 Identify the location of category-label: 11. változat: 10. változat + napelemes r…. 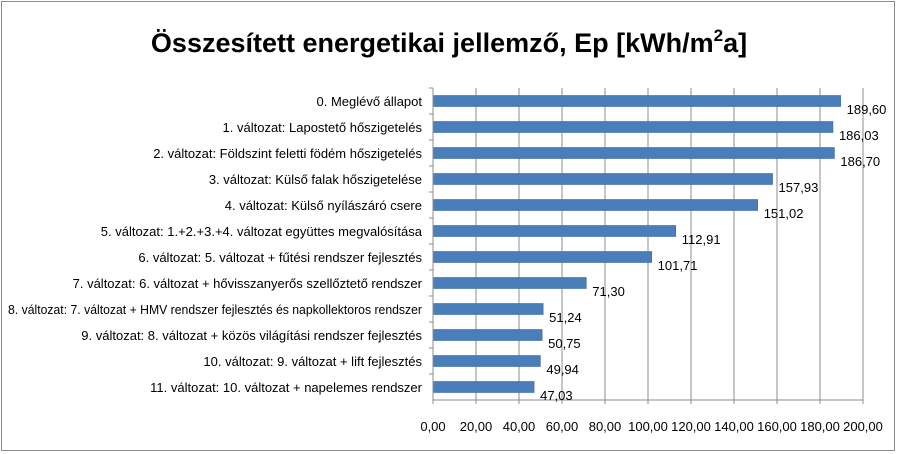
(286, 387).